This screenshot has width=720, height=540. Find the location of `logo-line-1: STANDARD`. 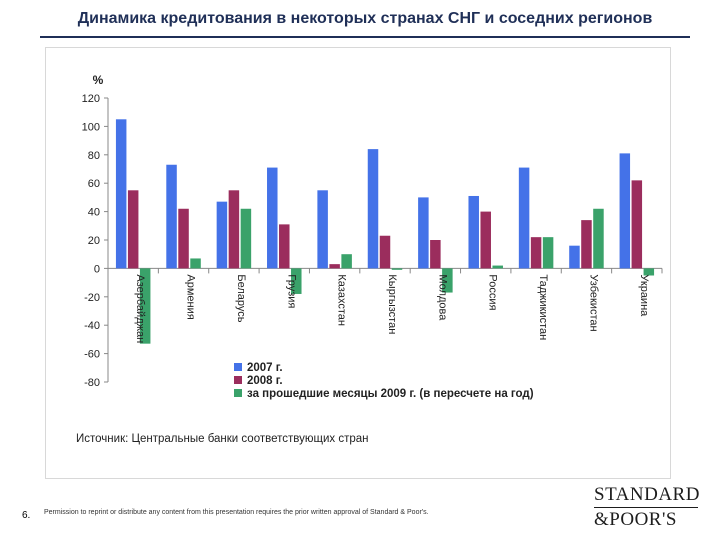

logo-line-1: STANDARD is located at coordinates (647, 494).